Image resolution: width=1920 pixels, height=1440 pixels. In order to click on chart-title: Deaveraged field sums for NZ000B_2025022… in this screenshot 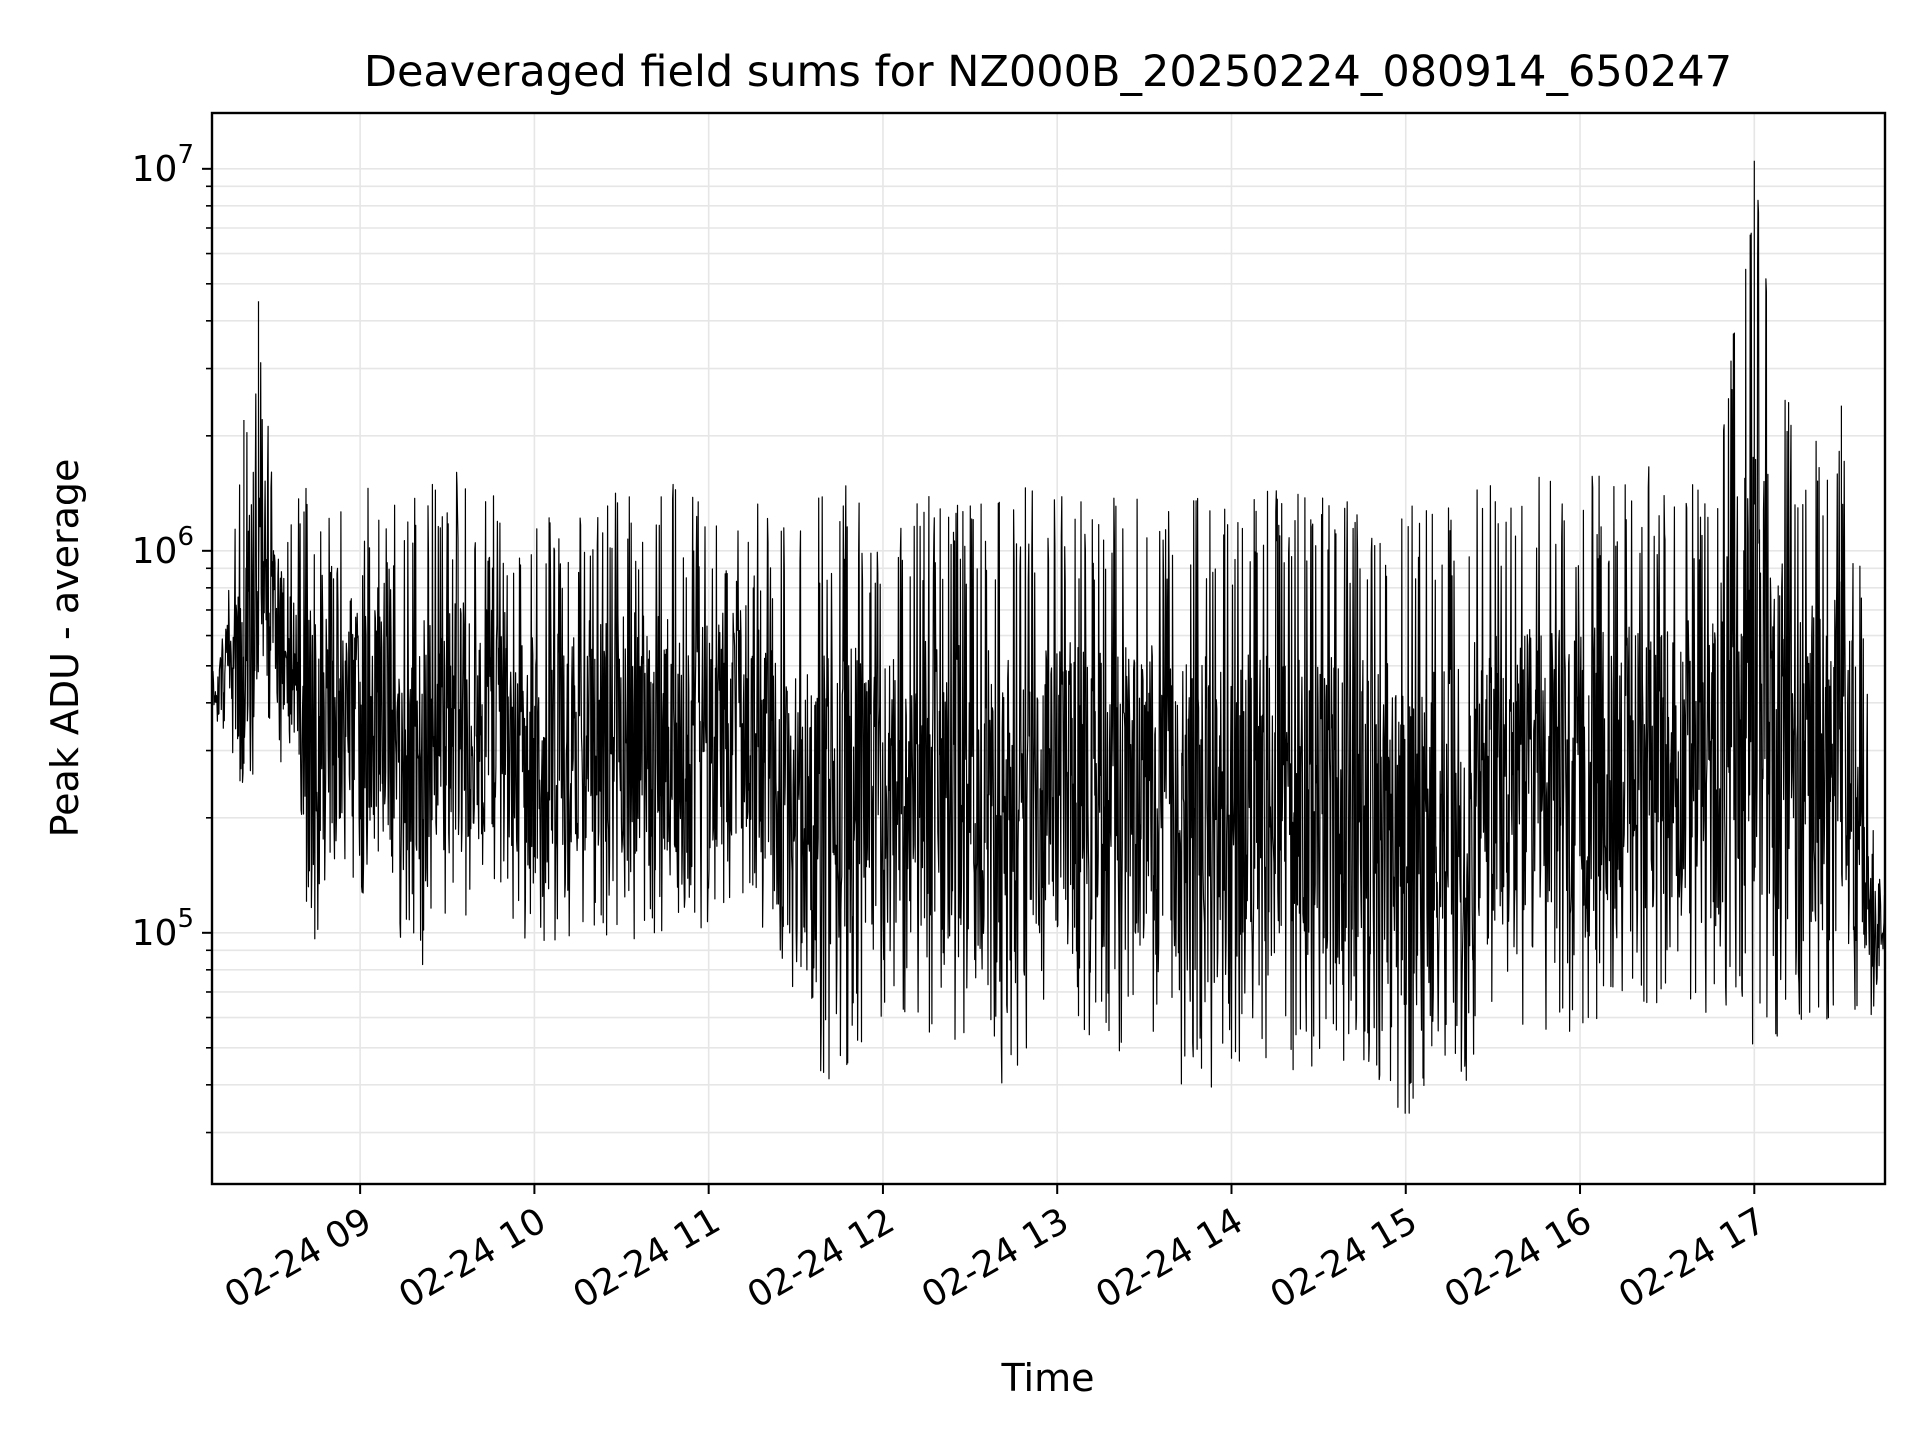, I will do `click(1048, 72)`.